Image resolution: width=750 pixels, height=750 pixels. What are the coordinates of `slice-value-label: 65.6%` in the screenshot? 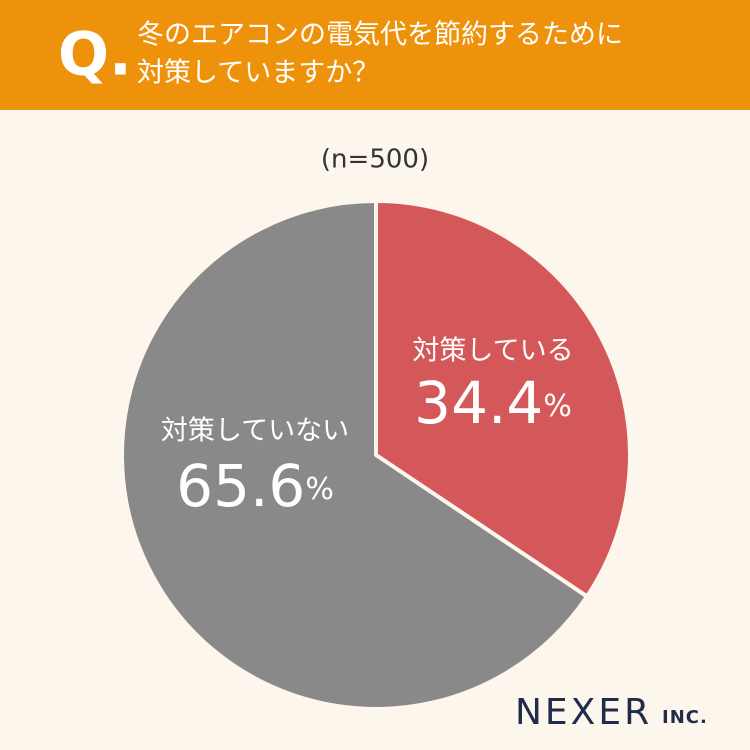 It's located at (255, 486).